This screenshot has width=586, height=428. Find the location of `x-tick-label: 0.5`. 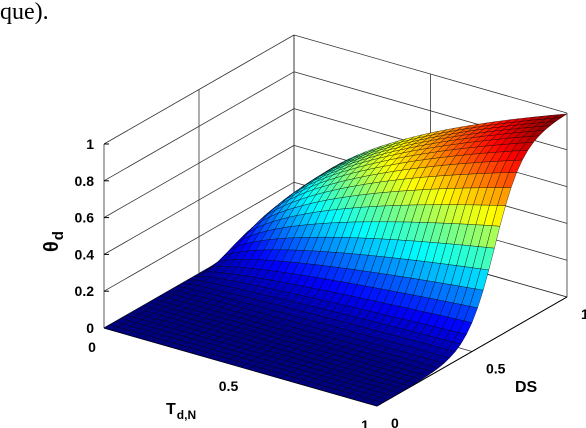

x-tick-label: 0.5 is located at coordinates (229, 386).